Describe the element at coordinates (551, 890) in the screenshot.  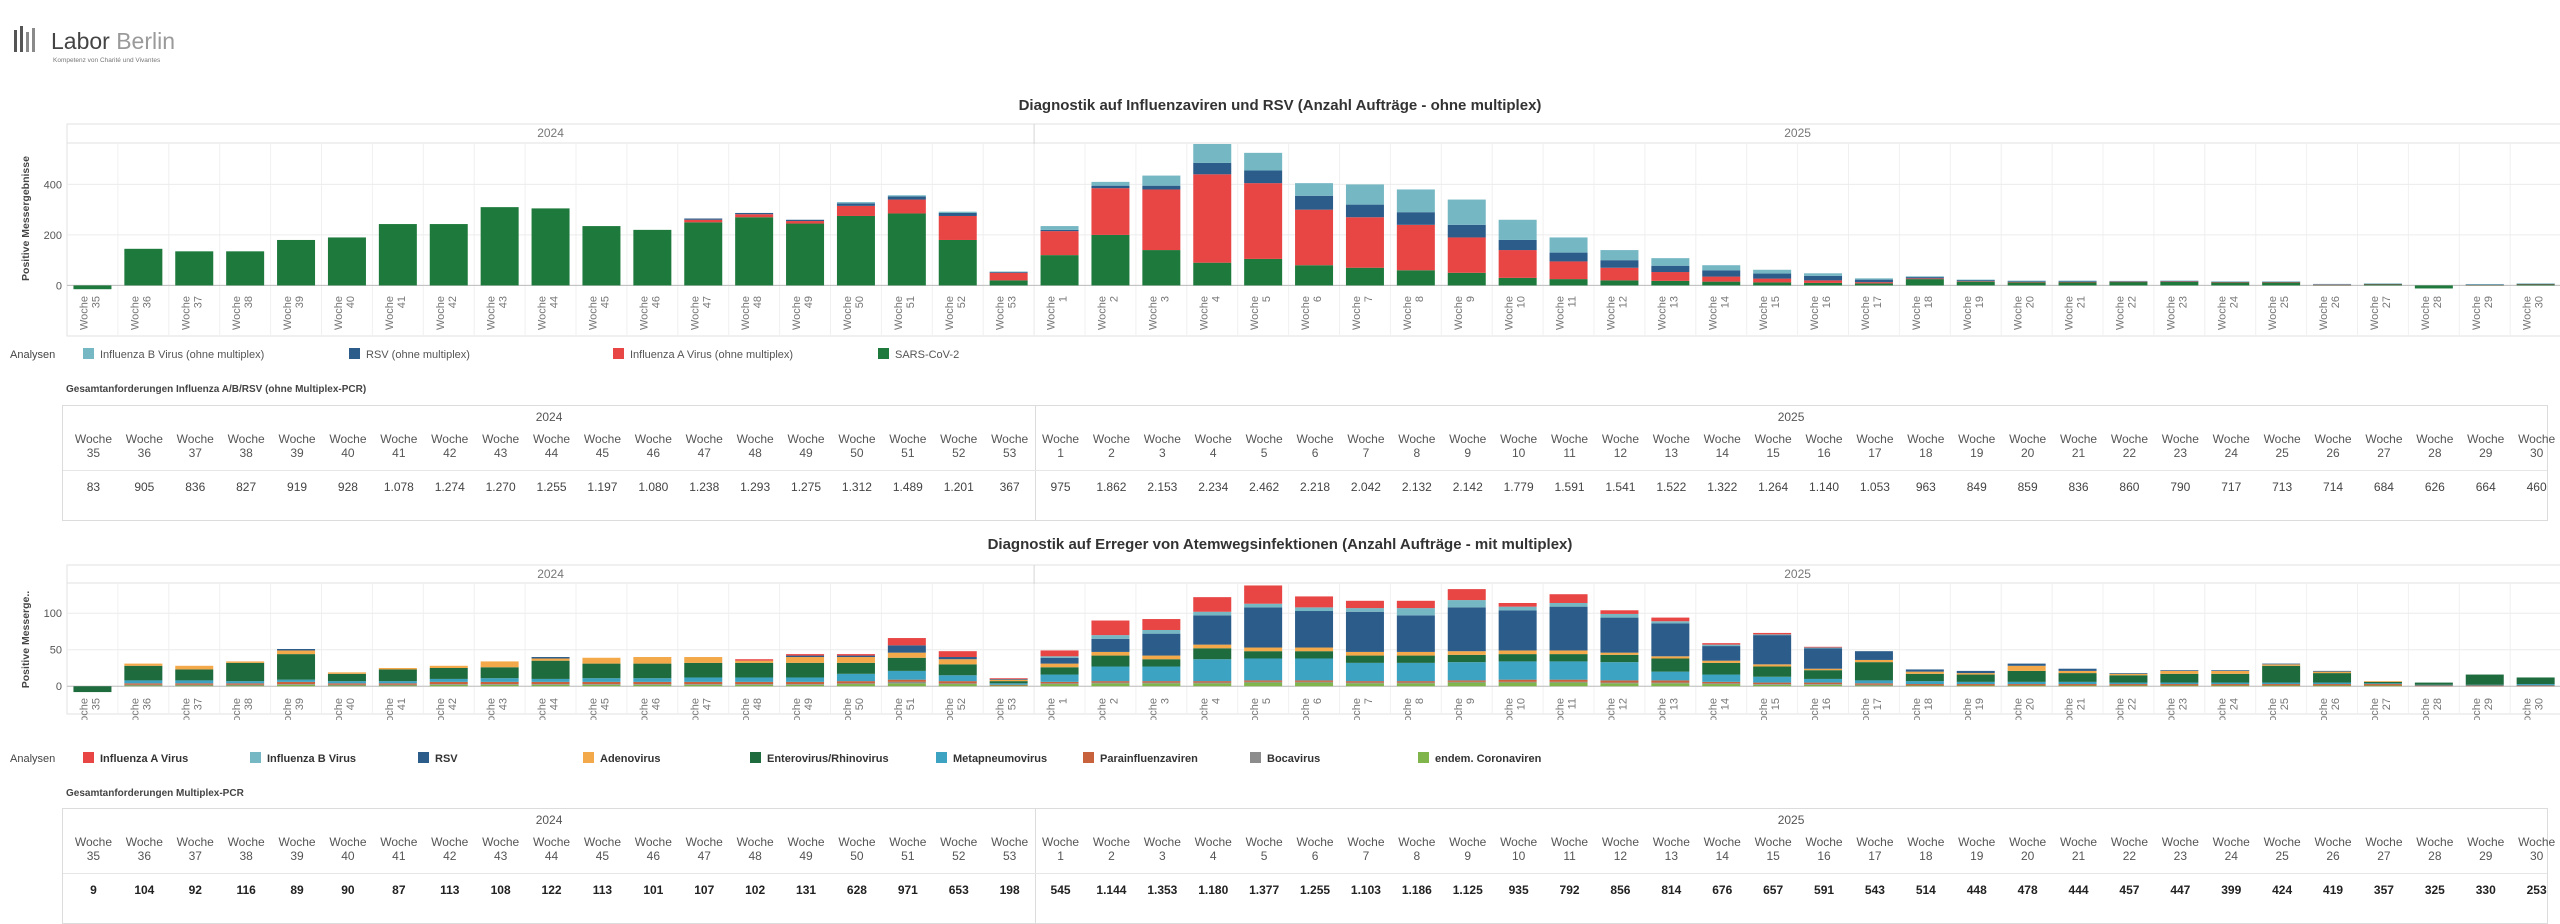
I see `table2-value-cell: 122` at that location.